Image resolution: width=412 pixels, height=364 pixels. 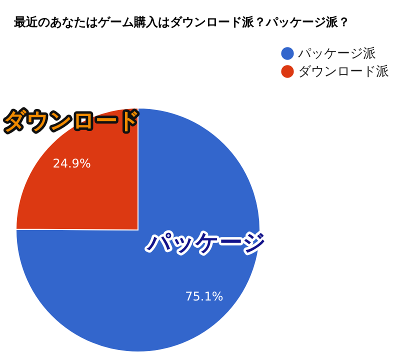 What do you see at coordinates (343, 72) in the screenshot?
I see `legend-label: ダウンロード派` at bounding box center [343, 72].